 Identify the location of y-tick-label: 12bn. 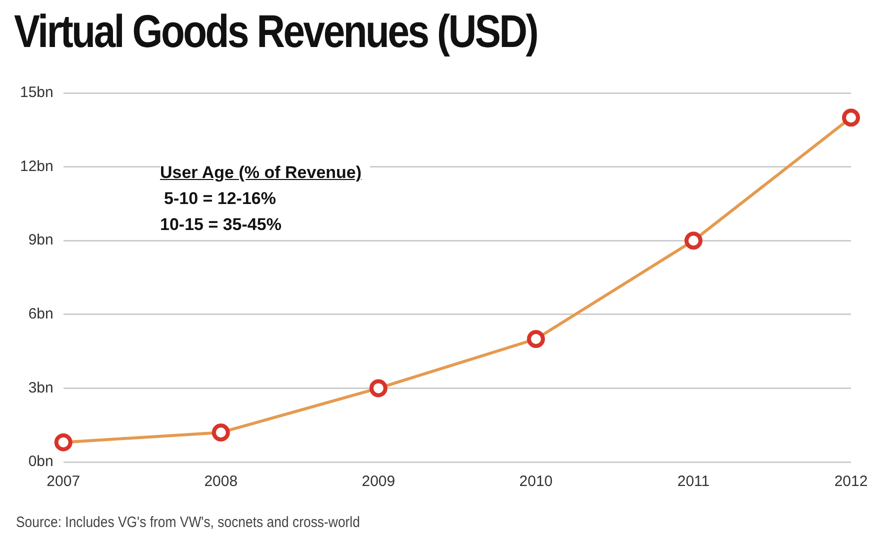
(37, 166).